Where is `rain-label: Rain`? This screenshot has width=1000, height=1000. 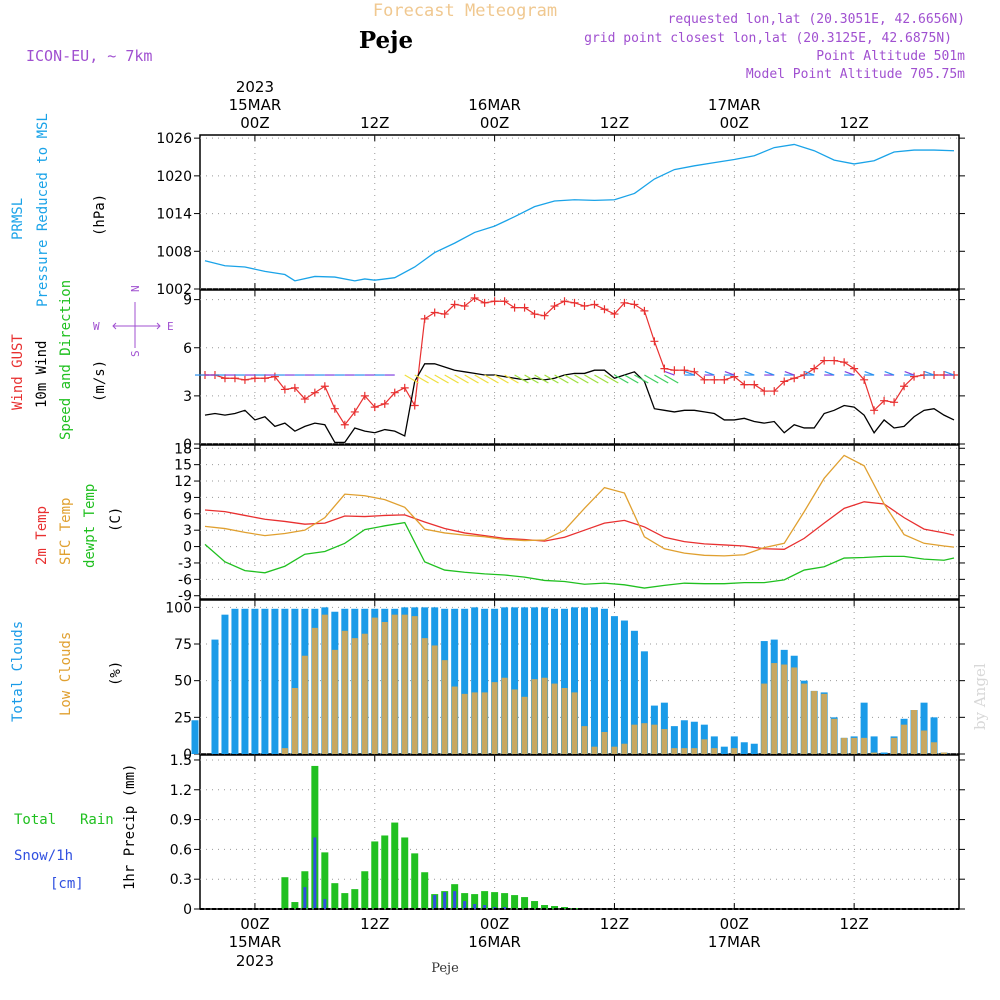
rain-label: Rain is located at coordinates (97, 820).